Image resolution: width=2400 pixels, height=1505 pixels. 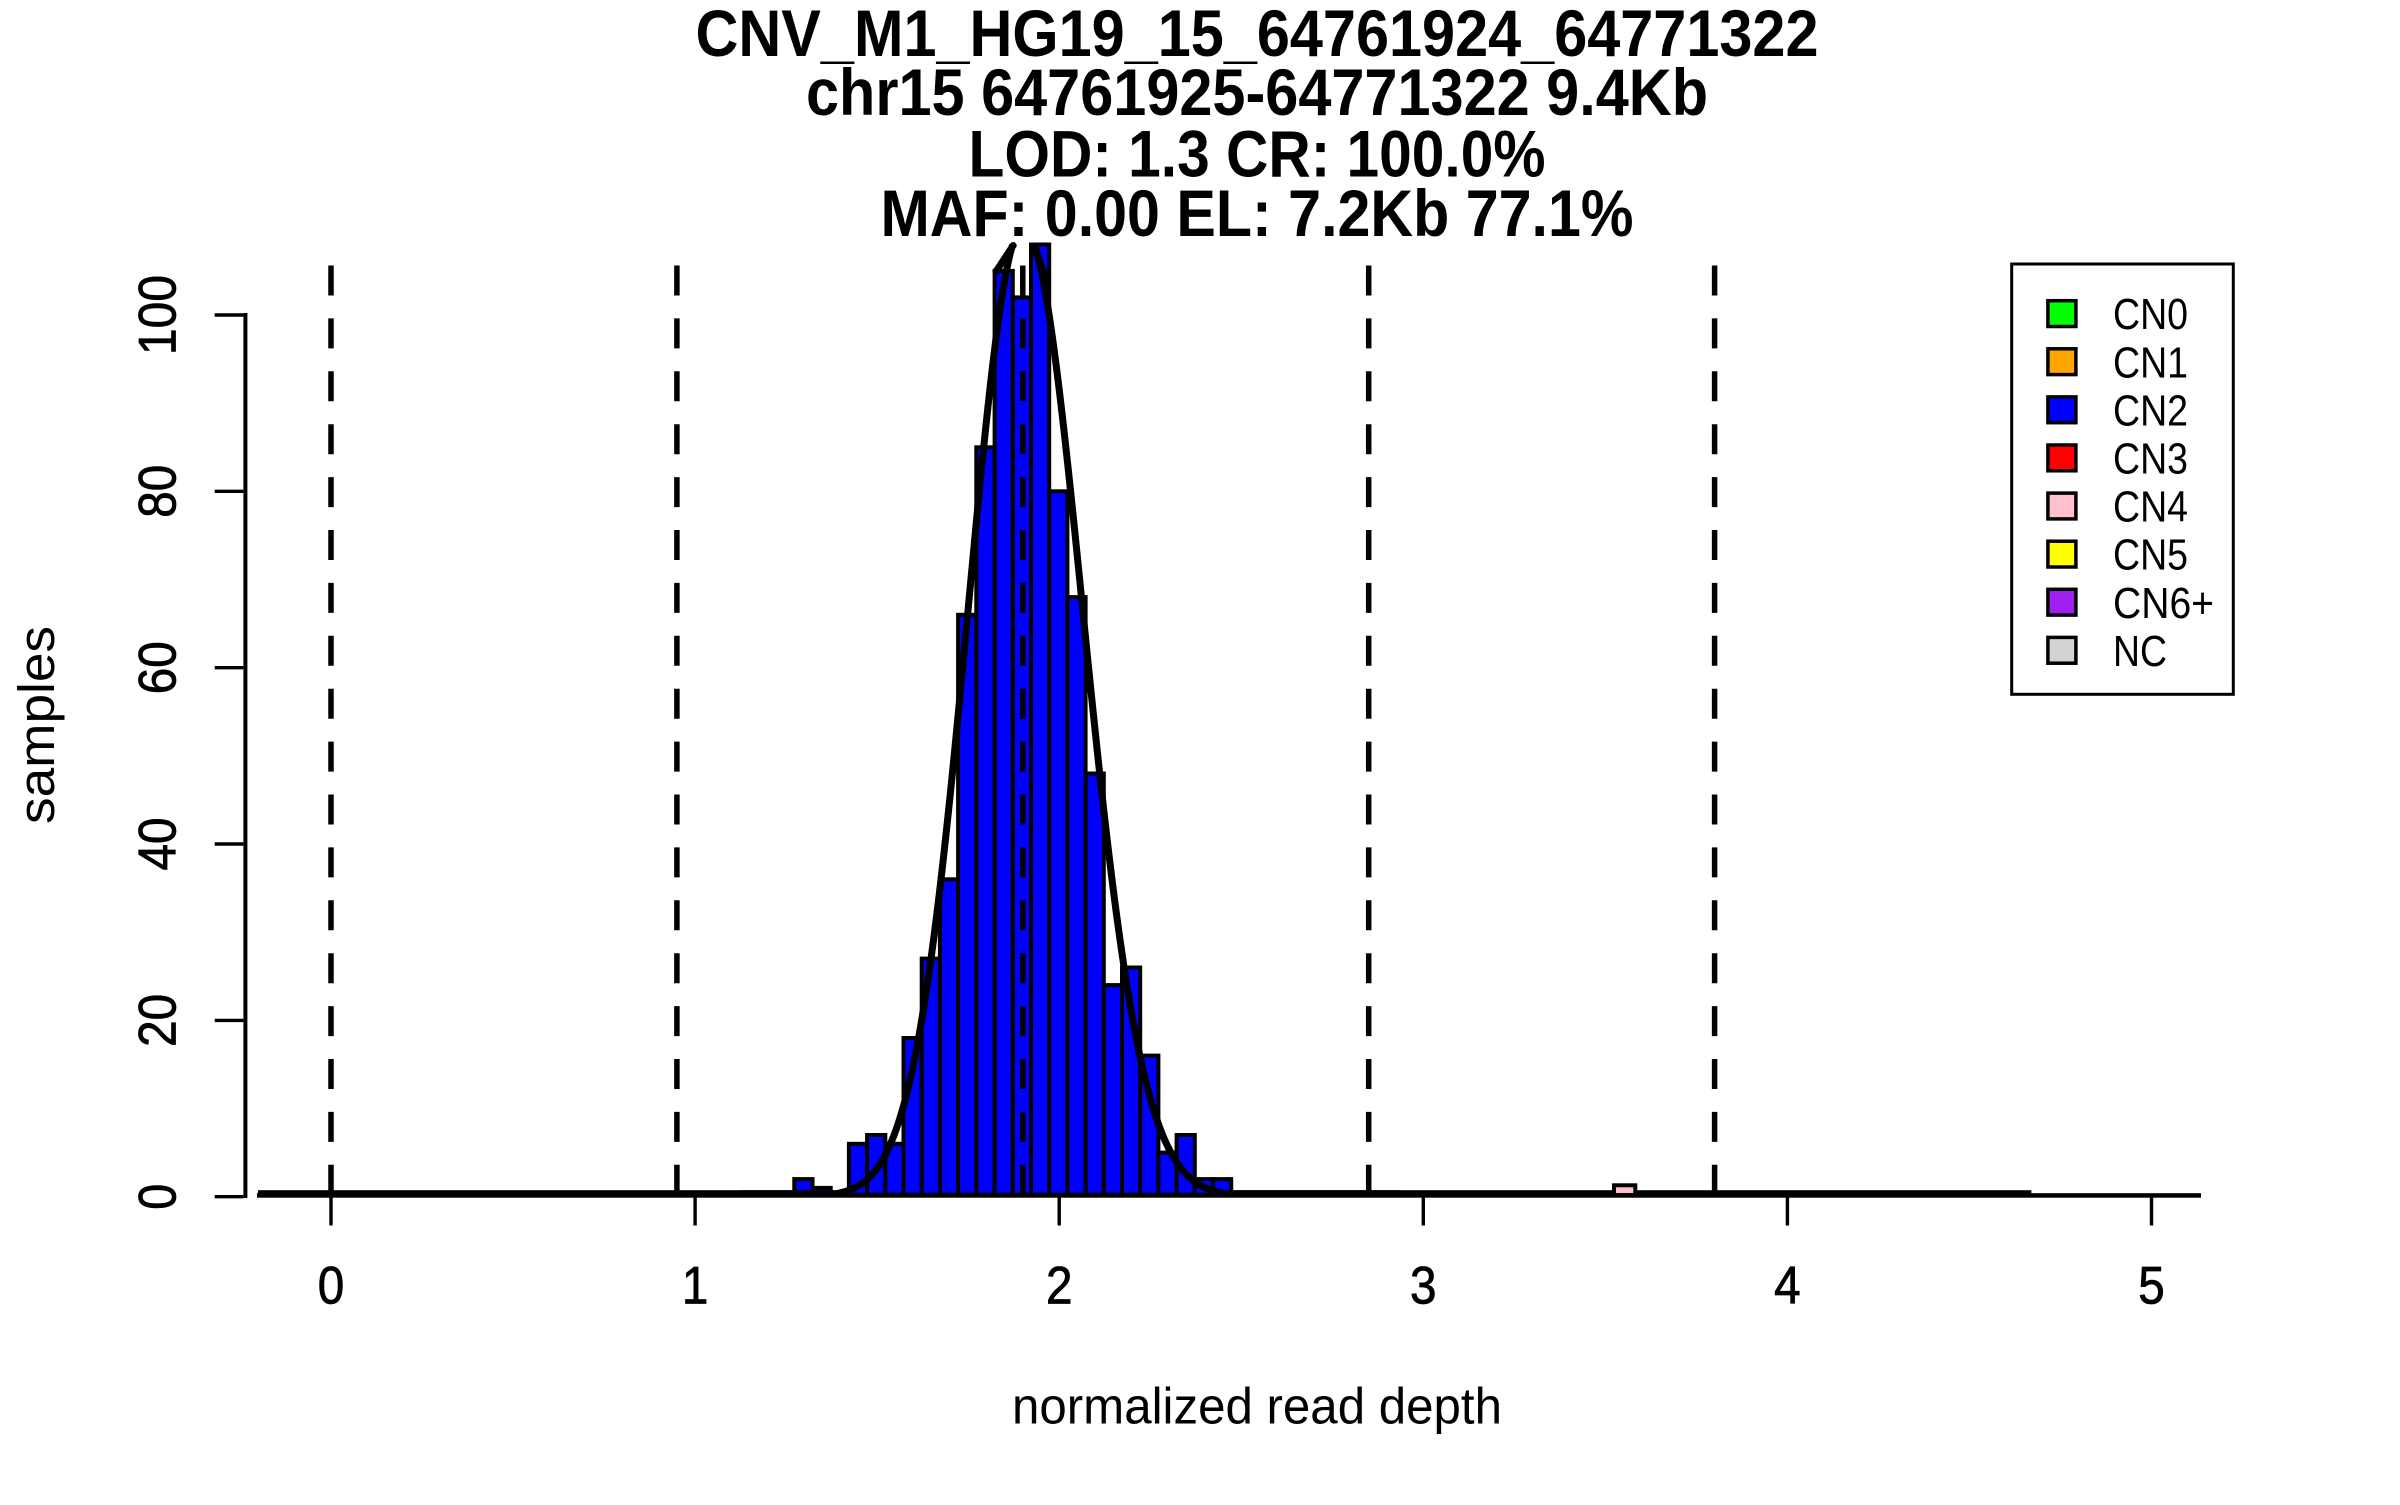 I want to click on svg-text: CN3, so click(x=2150, y=459).